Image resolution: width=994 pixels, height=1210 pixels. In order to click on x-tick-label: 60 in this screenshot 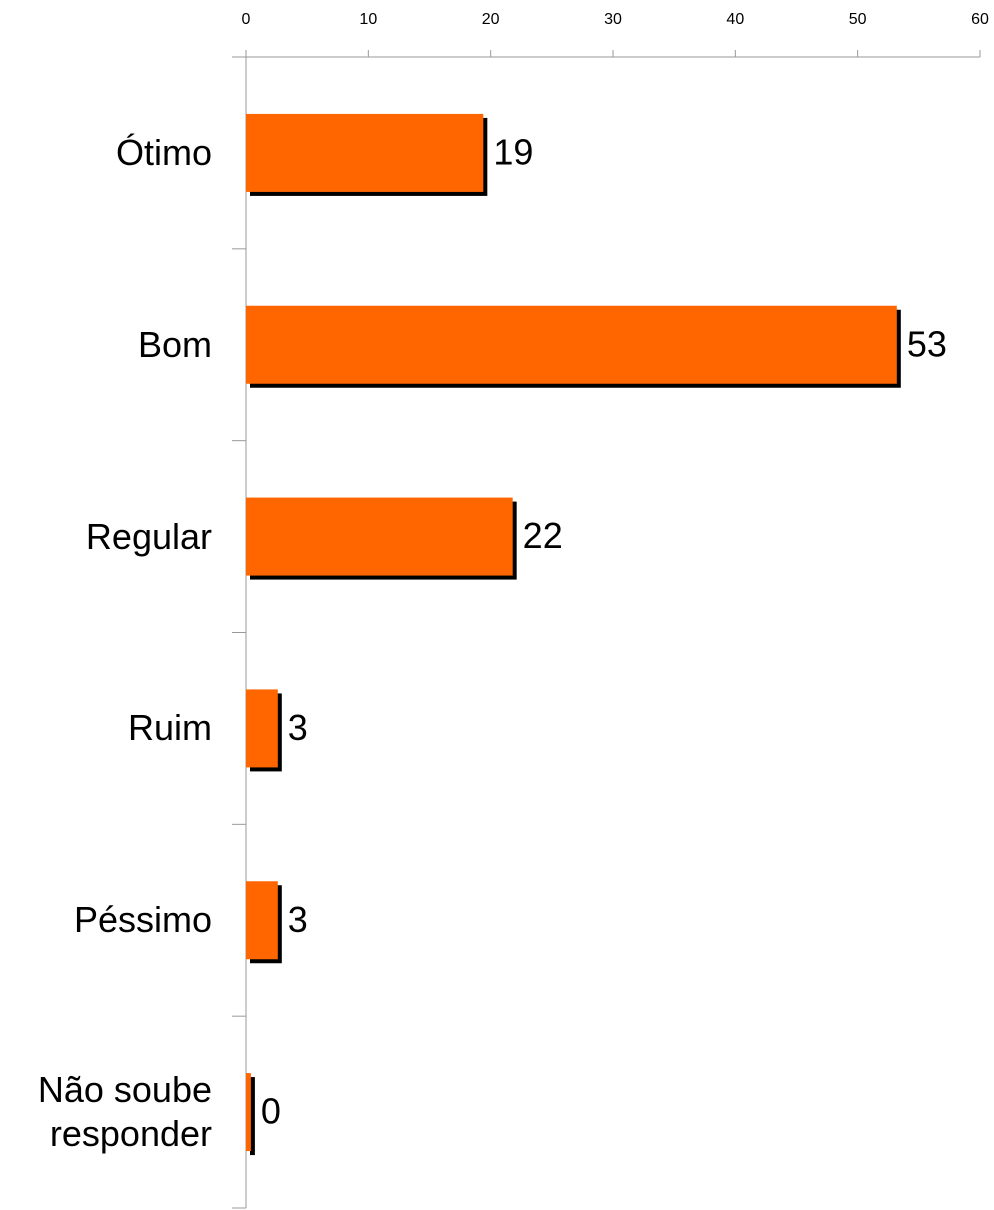, I will do `click(980, 19)`.